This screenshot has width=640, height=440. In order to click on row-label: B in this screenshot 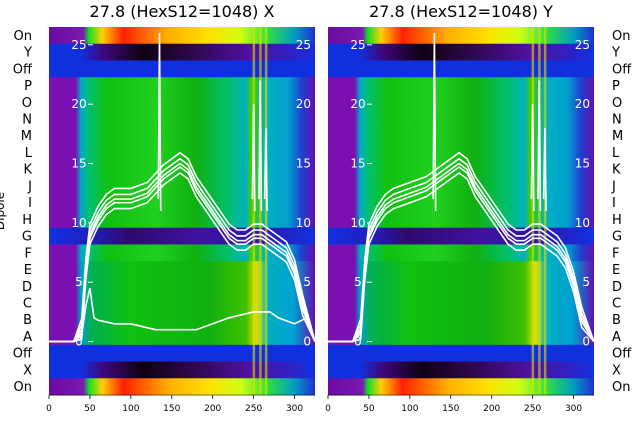, I will do `click(27, 320)`.